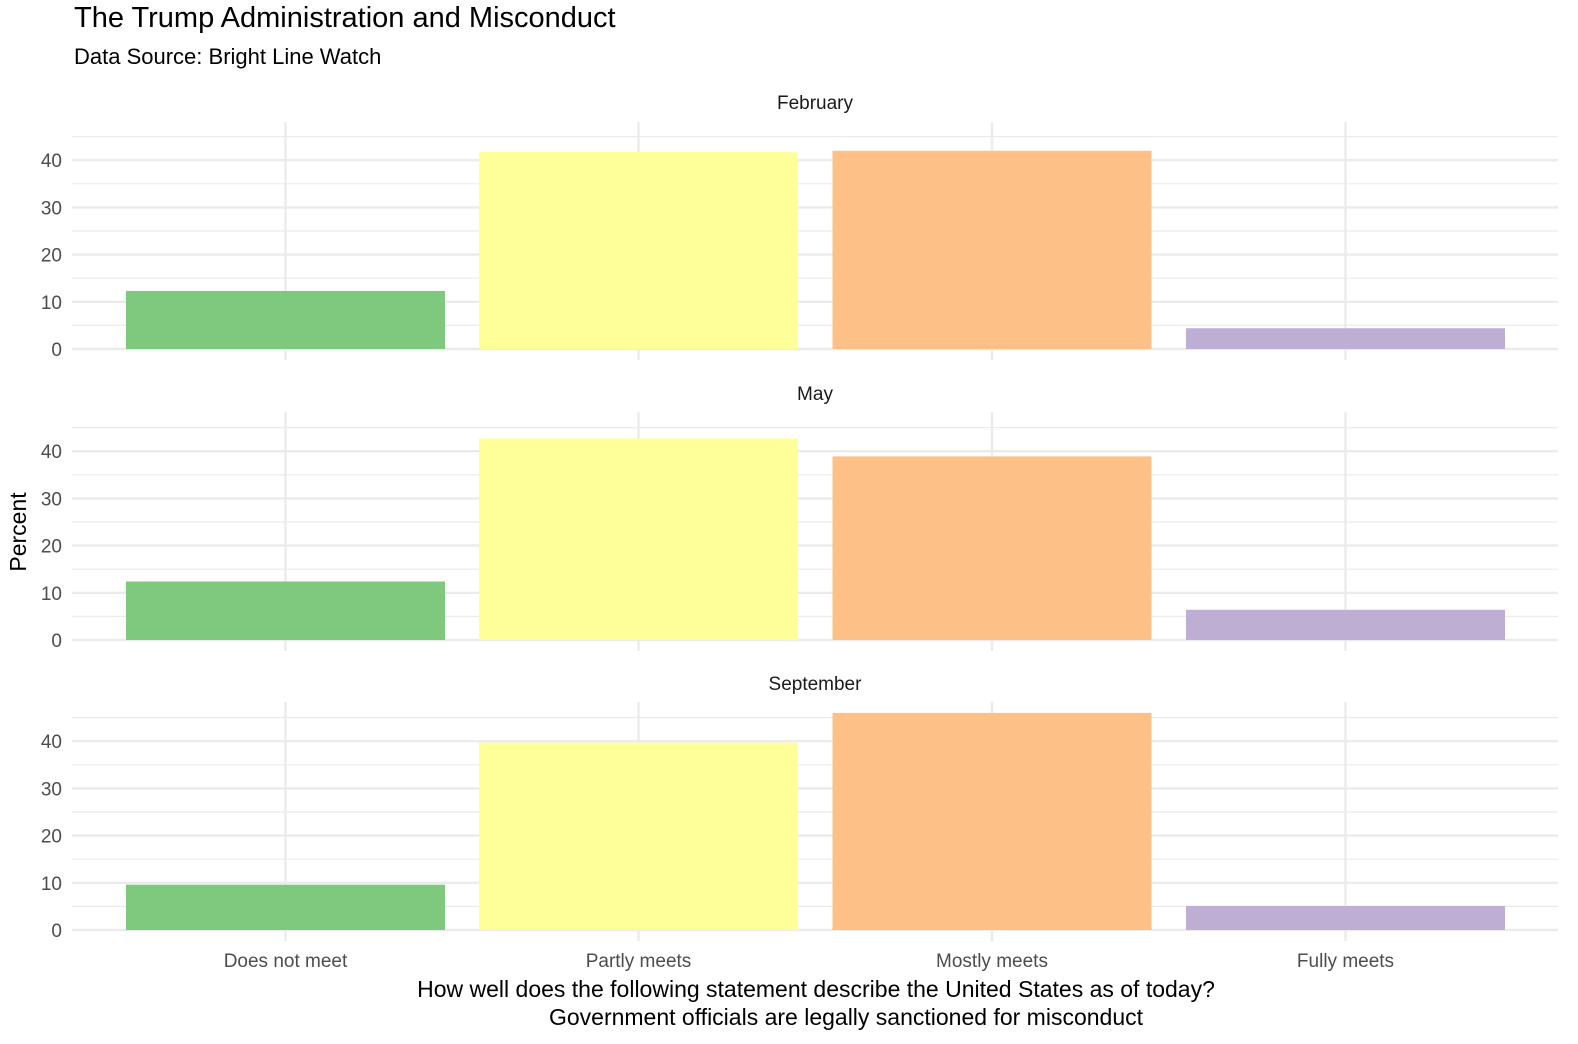 The width and height of the screenshot is (1578, 1044). I want to click on bar-may-mostly-meets, so click(992, 548).